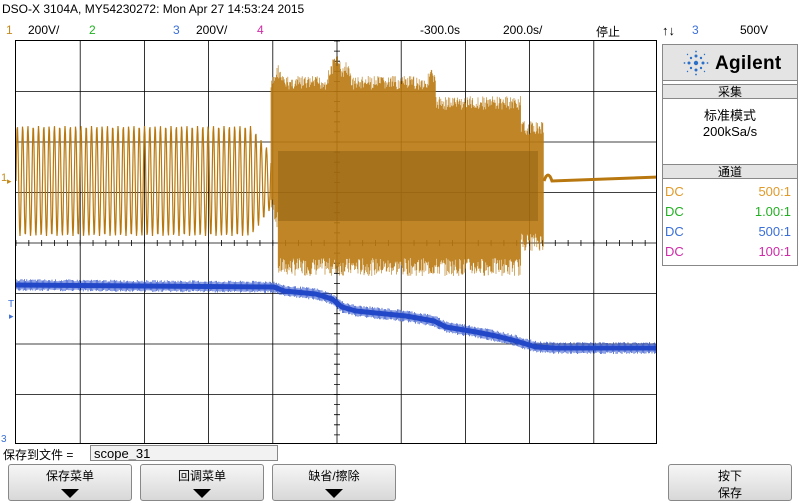 The width and height of the screenshot is (800, 503). I want to click on channel-row-4: DC 100:1, so click(730, 254).